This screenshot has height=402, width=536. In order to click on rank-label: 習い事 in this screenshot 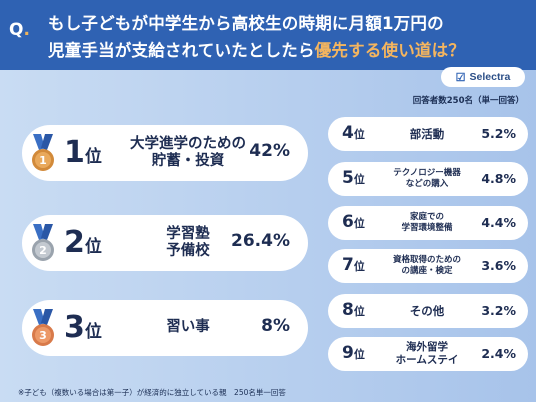, I will do `click(188, 327)`.